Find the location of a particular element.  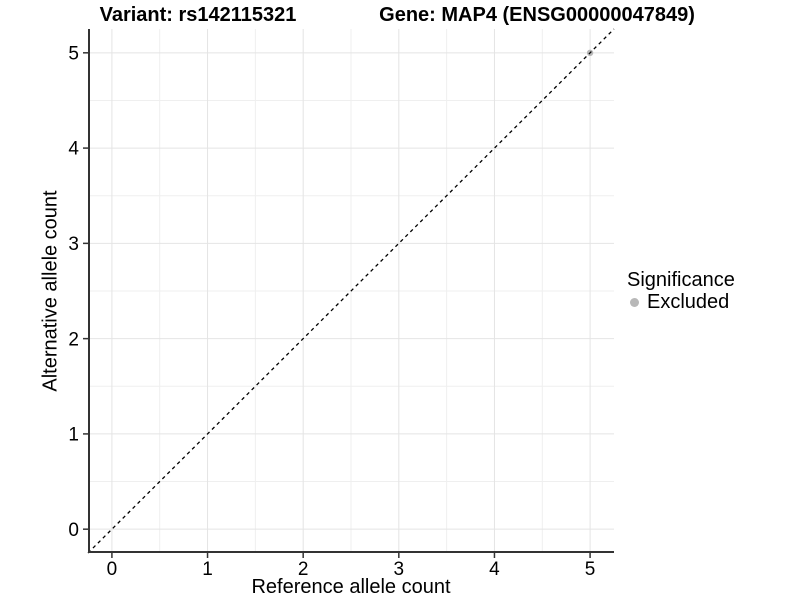

gene-title: Gene: MAP4 (ENSG00000047849) is located at coordinates (537, 15).